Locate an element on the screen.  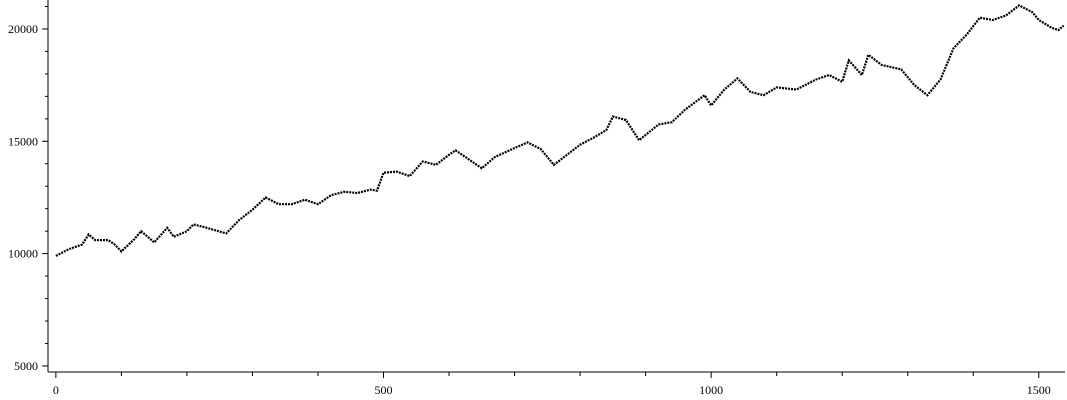
y-tick-label: 20000 is located at coordinates (23, 29).